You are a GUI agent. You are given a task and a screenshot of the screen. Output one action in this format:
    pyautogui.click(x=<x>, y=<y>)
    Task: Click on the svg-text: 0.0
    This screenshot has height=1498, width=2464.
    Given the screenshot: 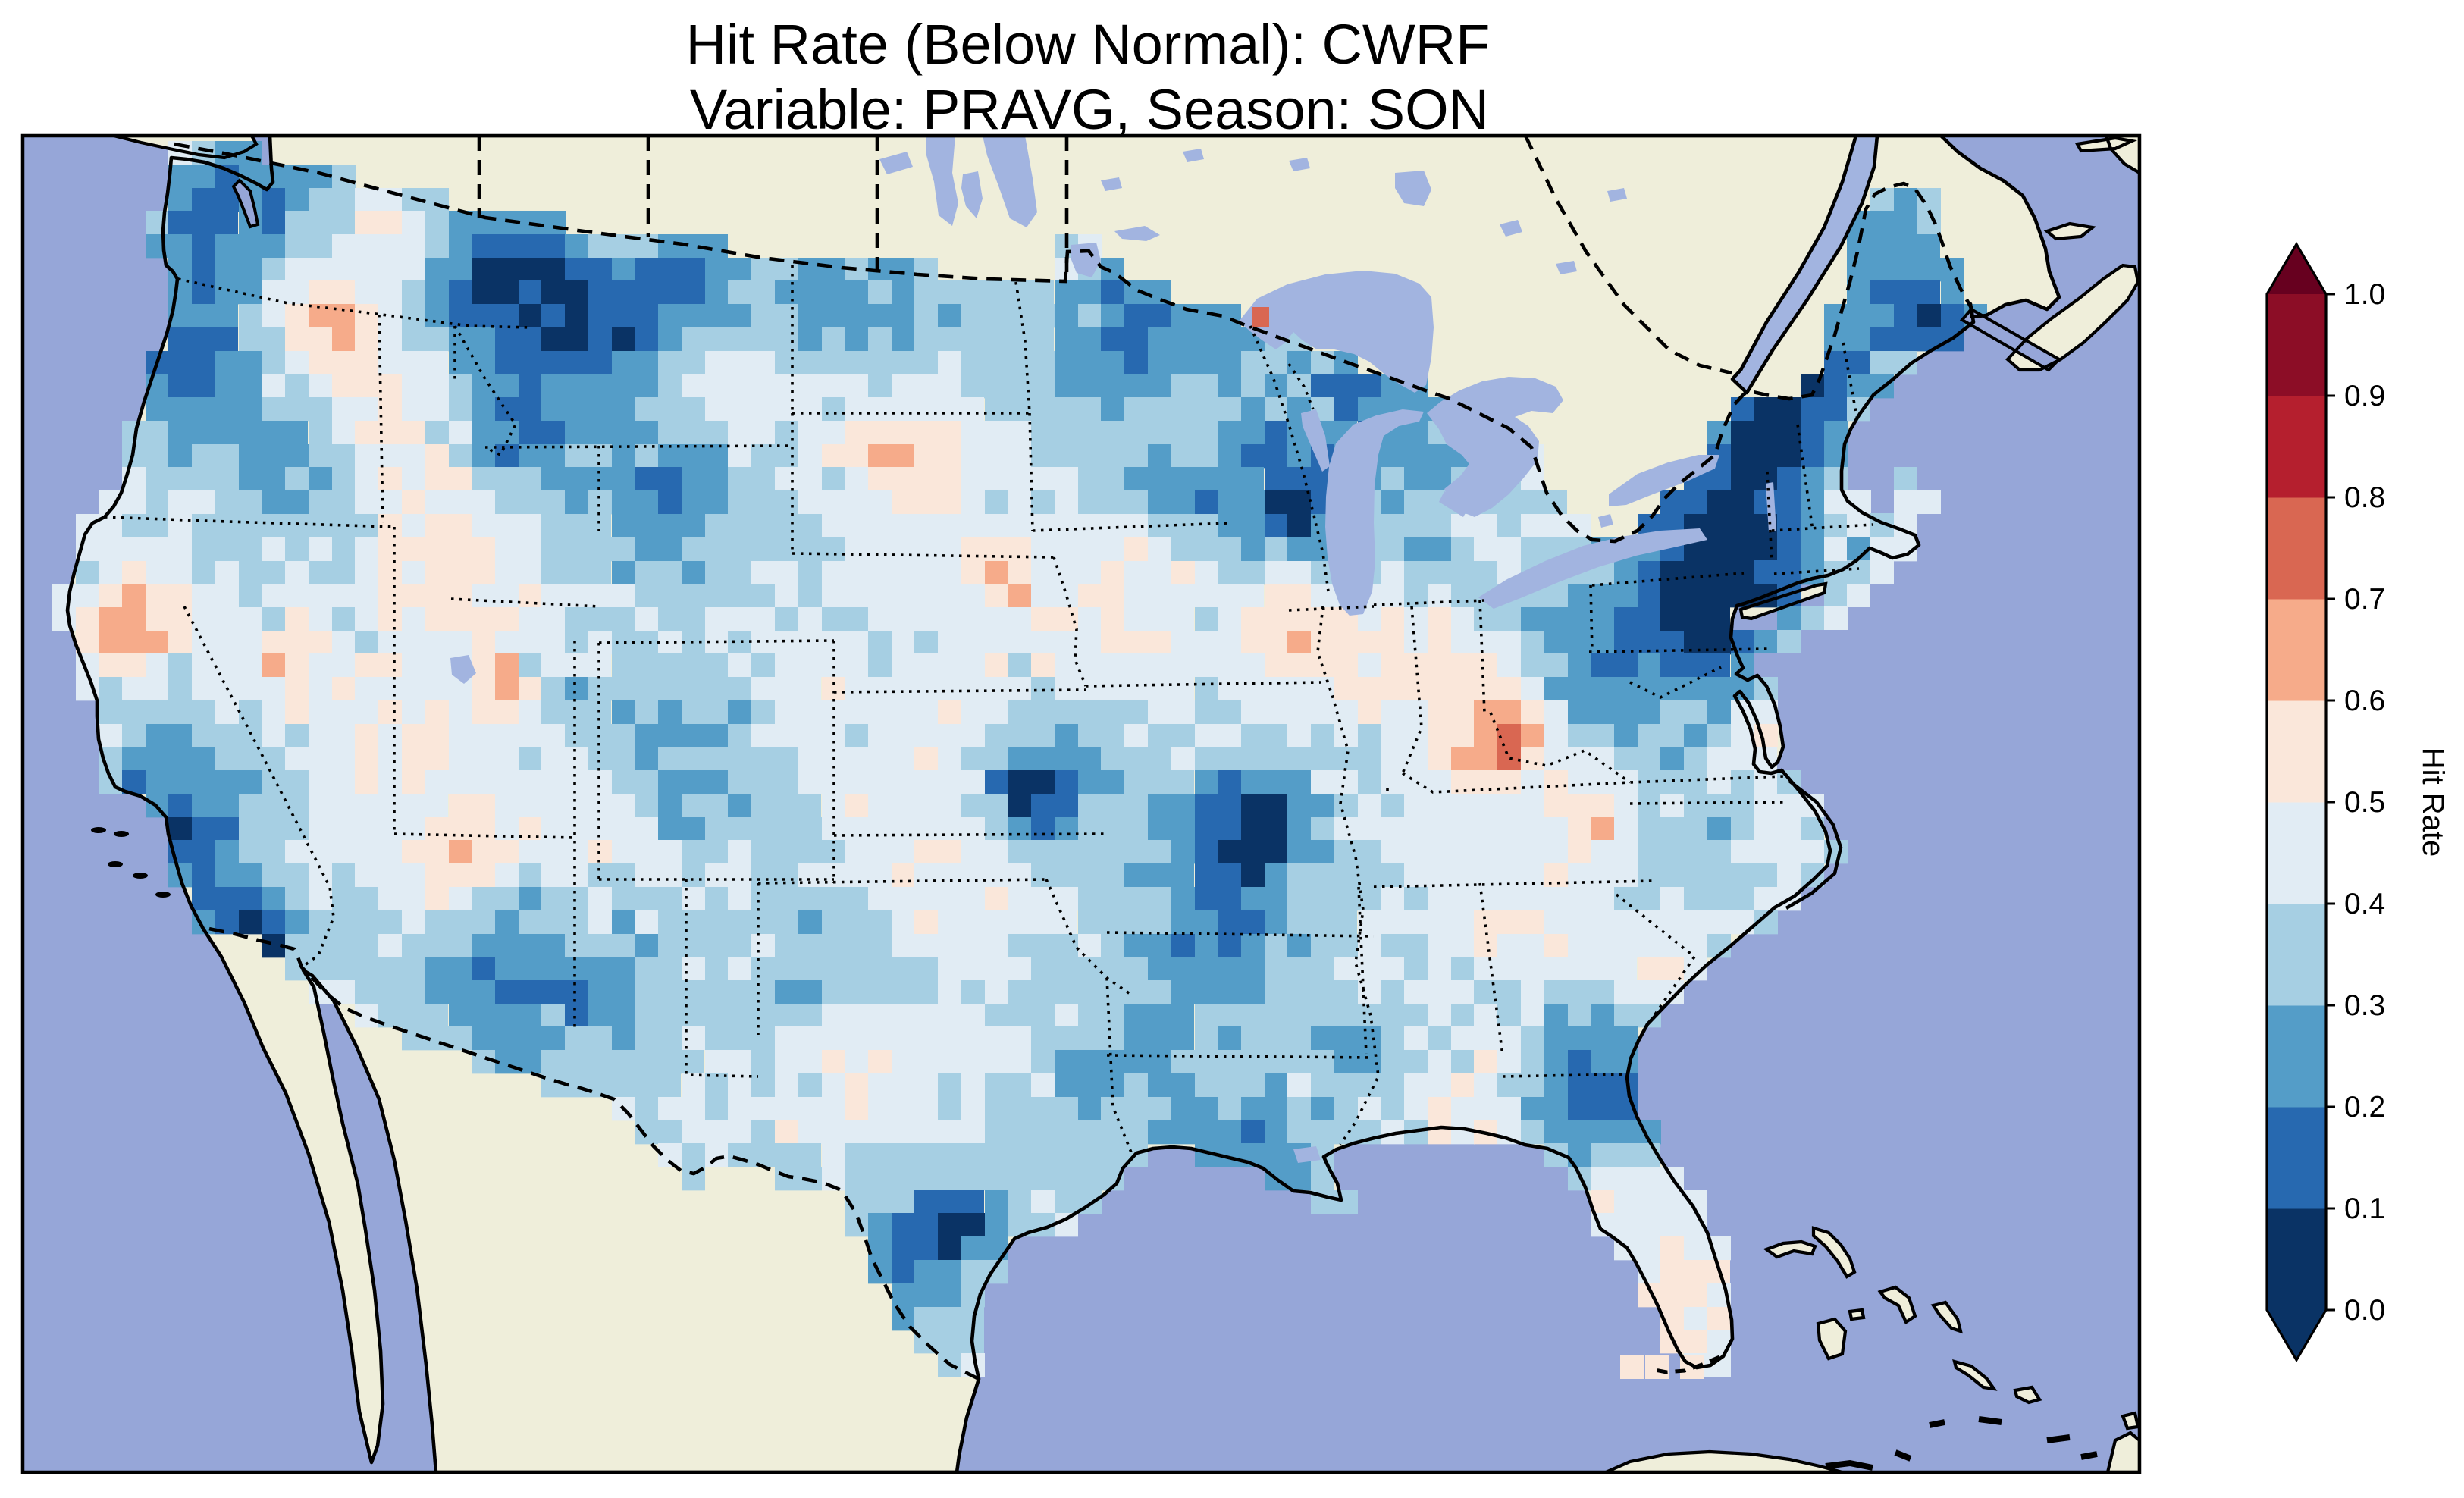 What is the action you would take?
    pyautogui.click(x=2364, y=1310)
    